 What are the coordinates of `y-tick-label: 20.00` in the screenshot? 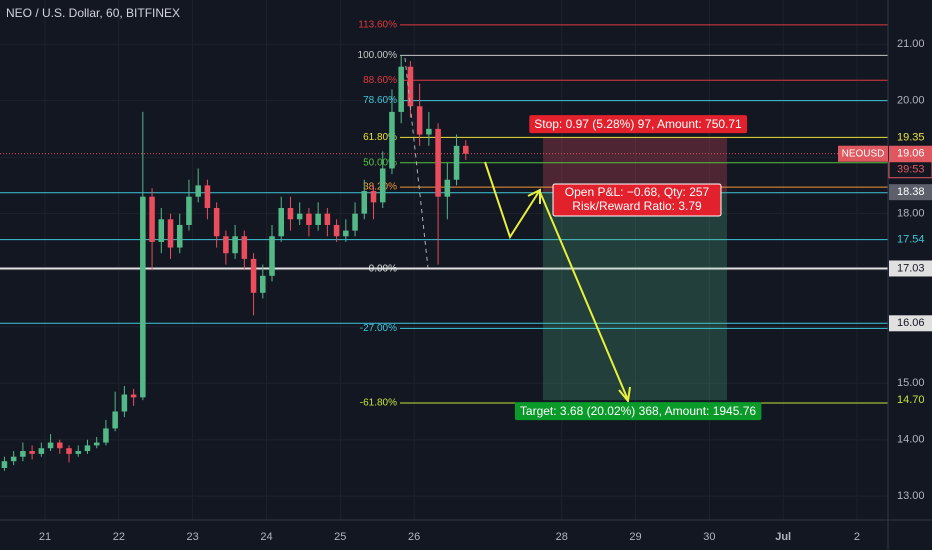 It's located at (911, 101).